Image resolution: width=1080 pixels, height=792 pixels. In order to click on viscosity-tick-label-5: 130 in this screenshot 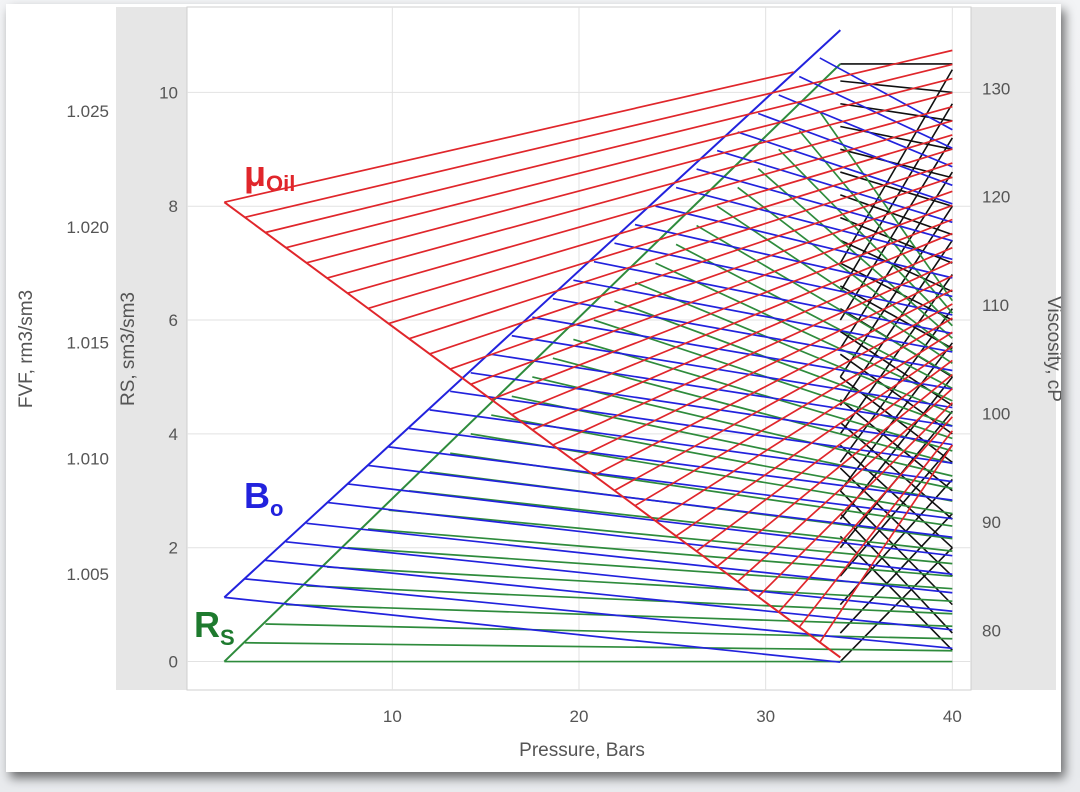, I will do `click(996, 88)`.